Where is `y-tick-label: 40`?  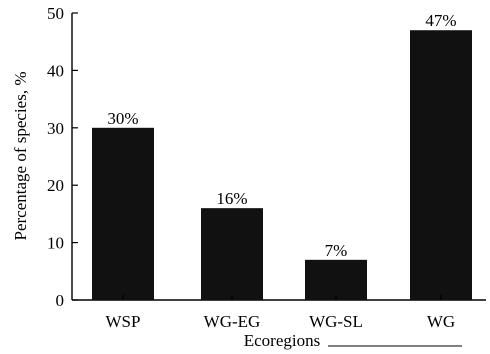 y-tick-label: 40 is located at coordinates (55, 70).